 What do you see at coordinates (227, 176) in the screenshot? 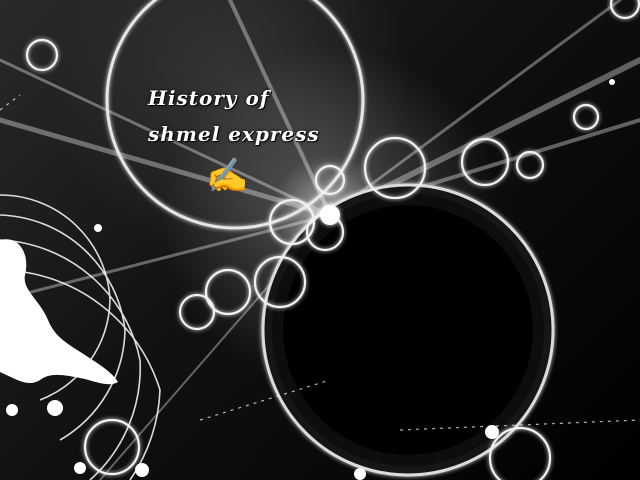
I see `writing-hand-icon: ✍️` at bounding box center [227, 176].